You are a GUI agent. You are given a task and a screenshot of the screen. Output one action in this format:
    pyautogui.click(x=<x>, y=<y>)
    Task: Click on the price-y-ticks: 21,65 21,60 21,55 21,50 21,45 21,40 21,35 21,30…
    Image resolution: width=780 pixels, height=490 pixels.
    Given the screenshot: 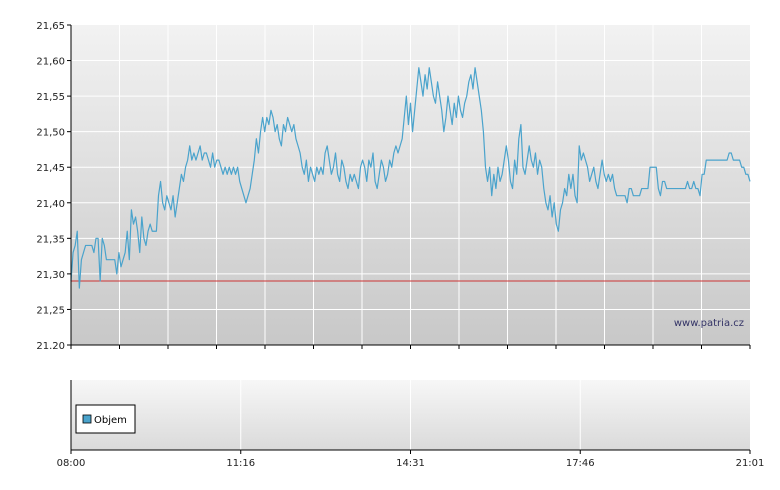 What is the action you would take?
    pyautogui.click(x=53, y=186)
    